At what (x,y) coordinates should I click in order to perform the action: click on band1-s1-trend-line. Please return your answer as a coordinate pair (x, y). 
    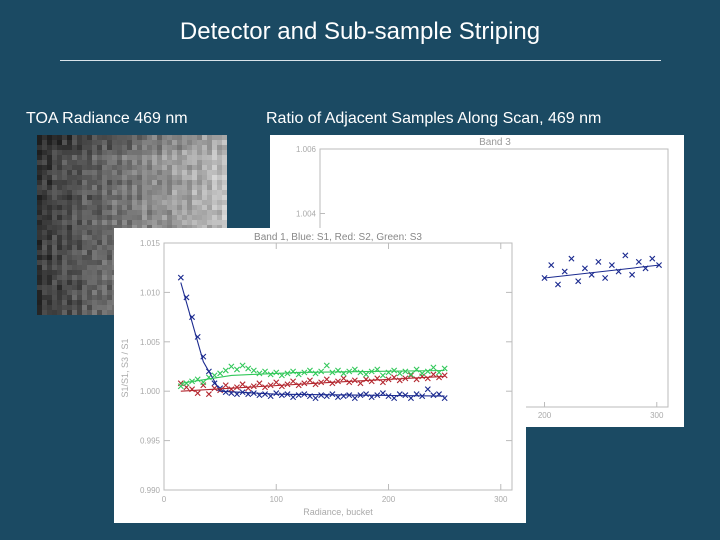
    Looking at the image, I should click on (312, 339).